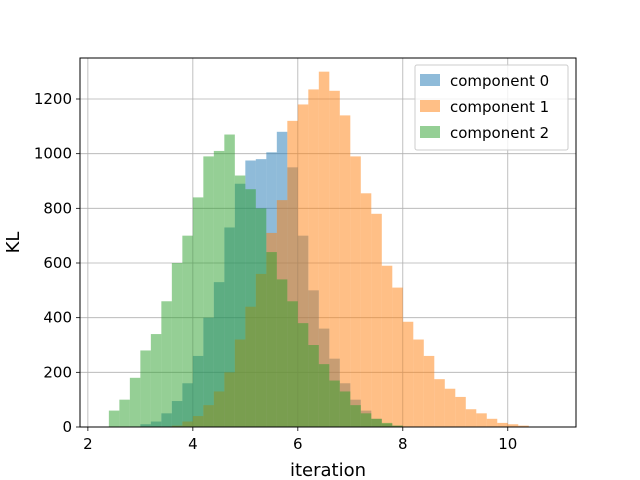 This screenshot has width=640, height=480. What do you see at coordinates (328, 470) in the screenshot?
I see `x-axis-label: iteration` at bounding box center [328, 470].